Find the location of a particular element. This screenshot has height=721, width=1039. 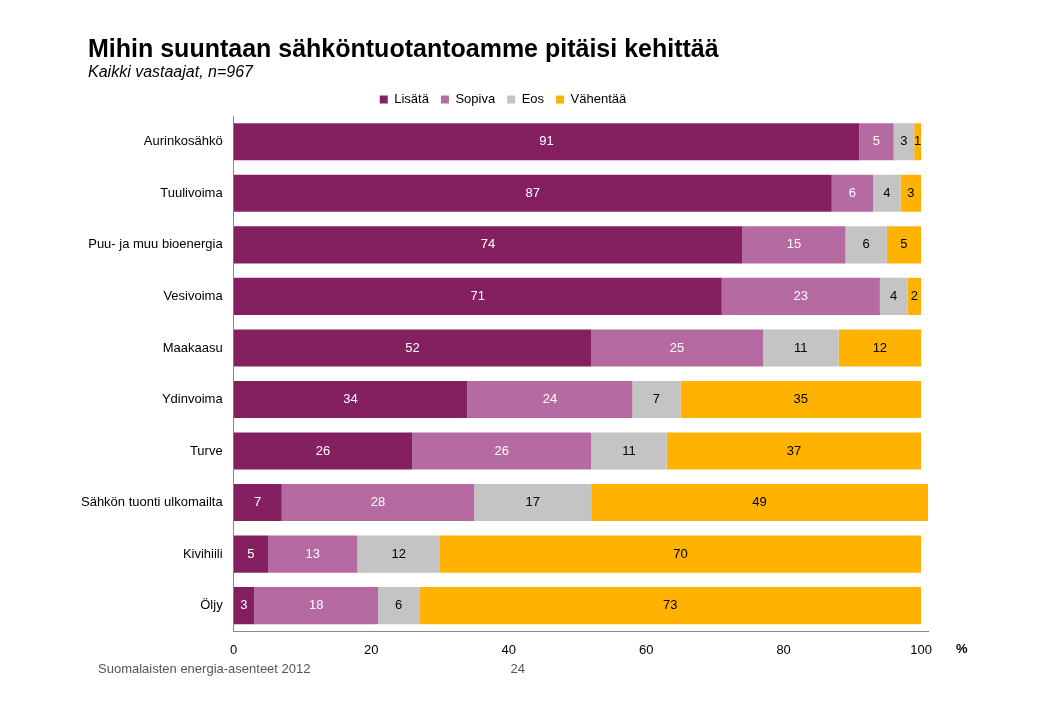

y-tick-label: Sähkön tuonti ulkomailta is located at coordinates (152, 502).